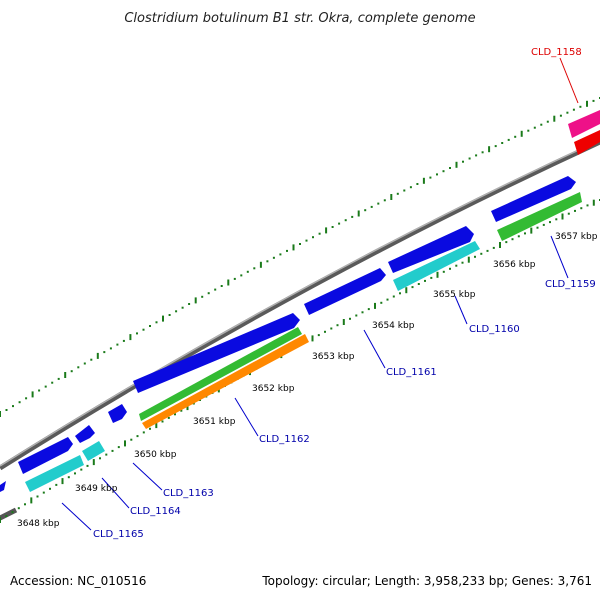 The height and width of the screenshot is (600, 600). I want to click on gene-label-cld1160: CLD_1160, so click(494, 329).